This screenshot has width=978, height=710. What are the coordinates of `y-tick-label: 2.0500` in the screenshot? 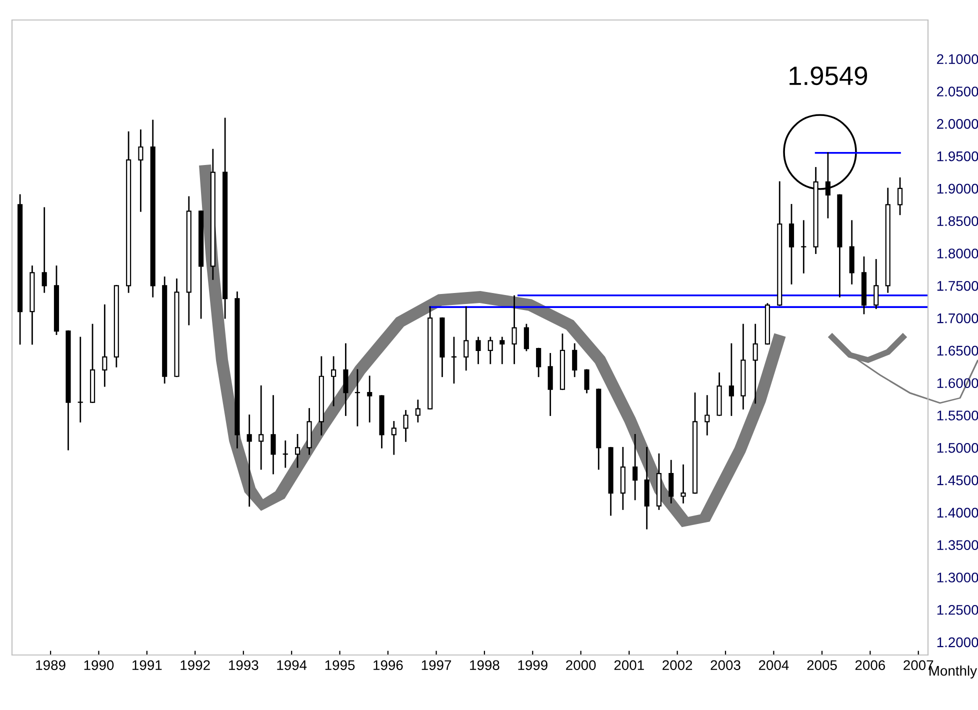 It's located at (957, 91).